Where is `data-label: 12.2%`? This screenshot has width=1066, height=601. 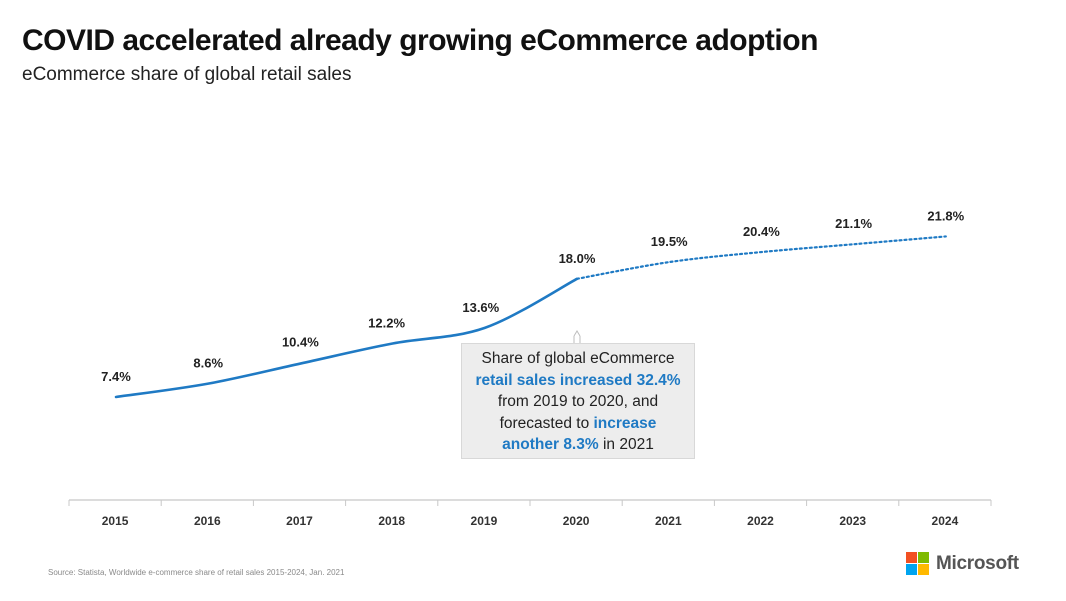 data-label: 12.2% is located at coordinates (386, 322).